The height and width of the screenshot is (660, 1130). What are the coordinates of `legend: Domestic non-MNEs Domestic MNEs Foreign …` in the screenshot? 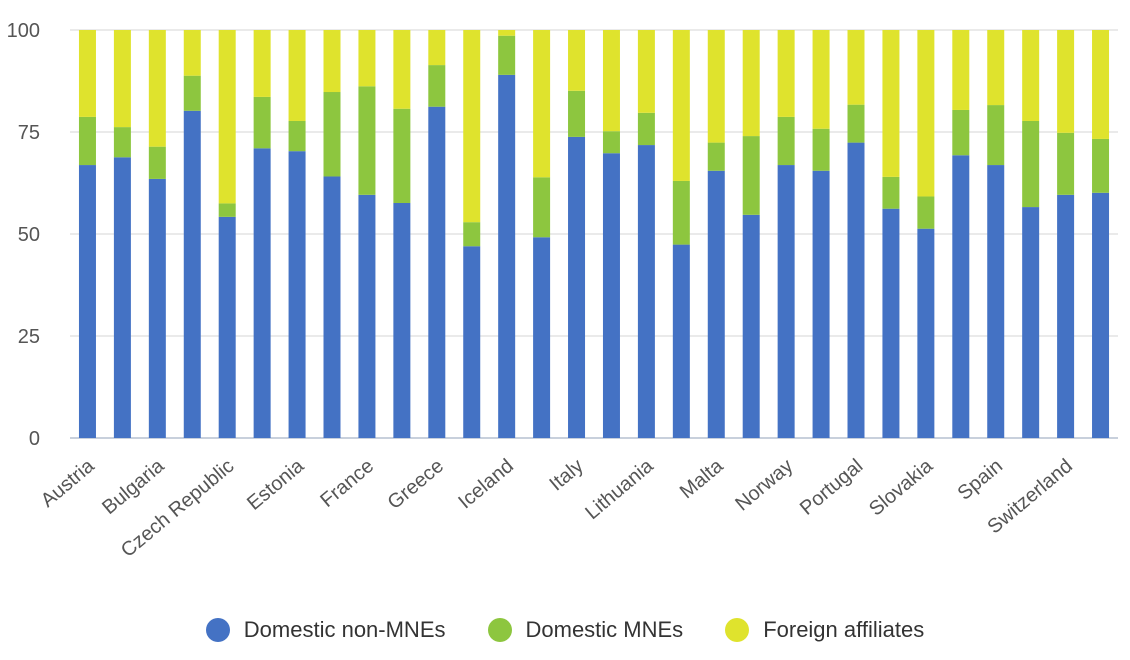 It's located at (565, 630).